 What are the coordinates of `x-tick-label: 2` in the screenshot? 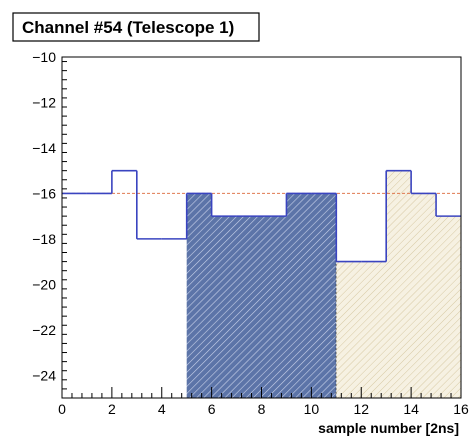 It's located at (112, 409).